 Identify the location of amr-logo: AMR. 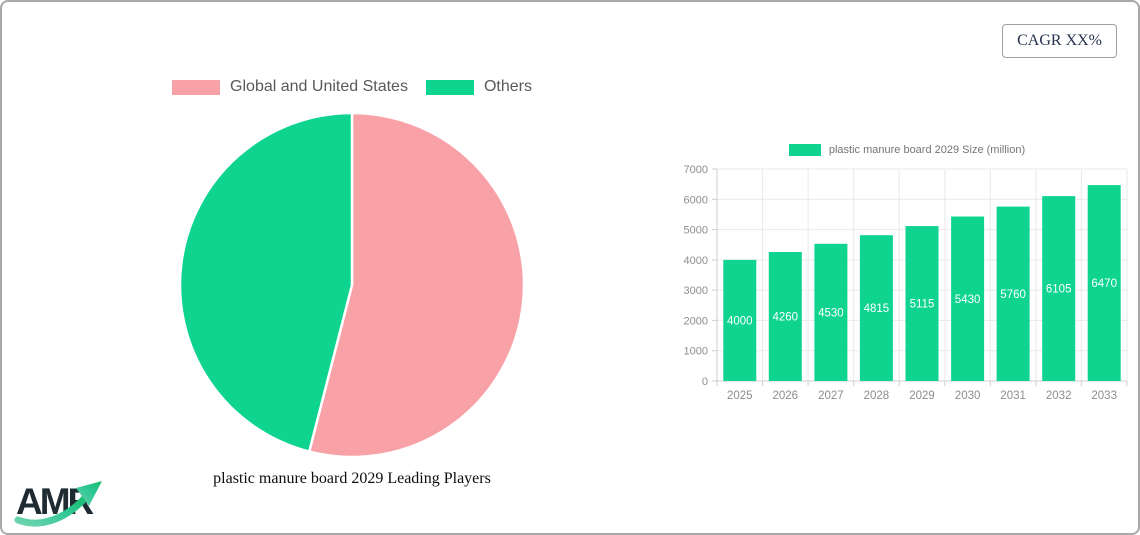
(62, 502).